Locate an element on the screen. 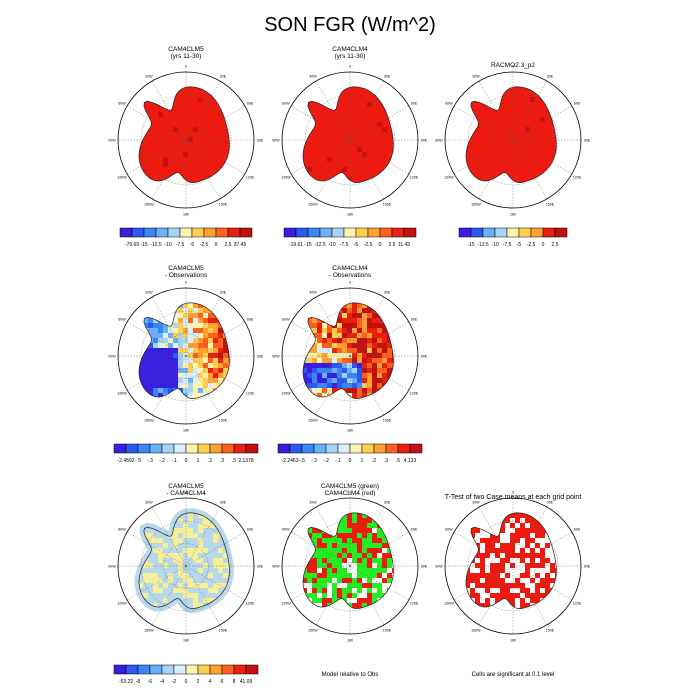  colorbar-label: 2 is located at coordinates (198, 682).